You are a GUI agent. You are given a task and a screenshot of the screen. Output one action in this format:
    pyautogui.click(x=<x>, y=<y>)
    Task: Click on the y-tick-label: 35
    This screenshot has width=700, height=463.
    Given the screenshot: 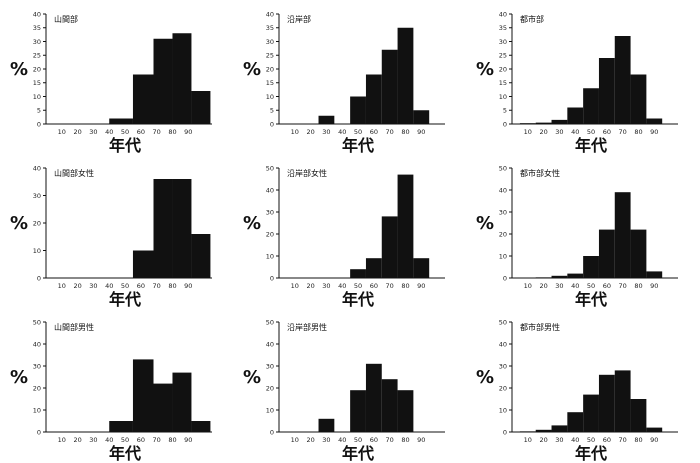 What is the action you would take?
    pyautogui.click(x=270, y=28)
    